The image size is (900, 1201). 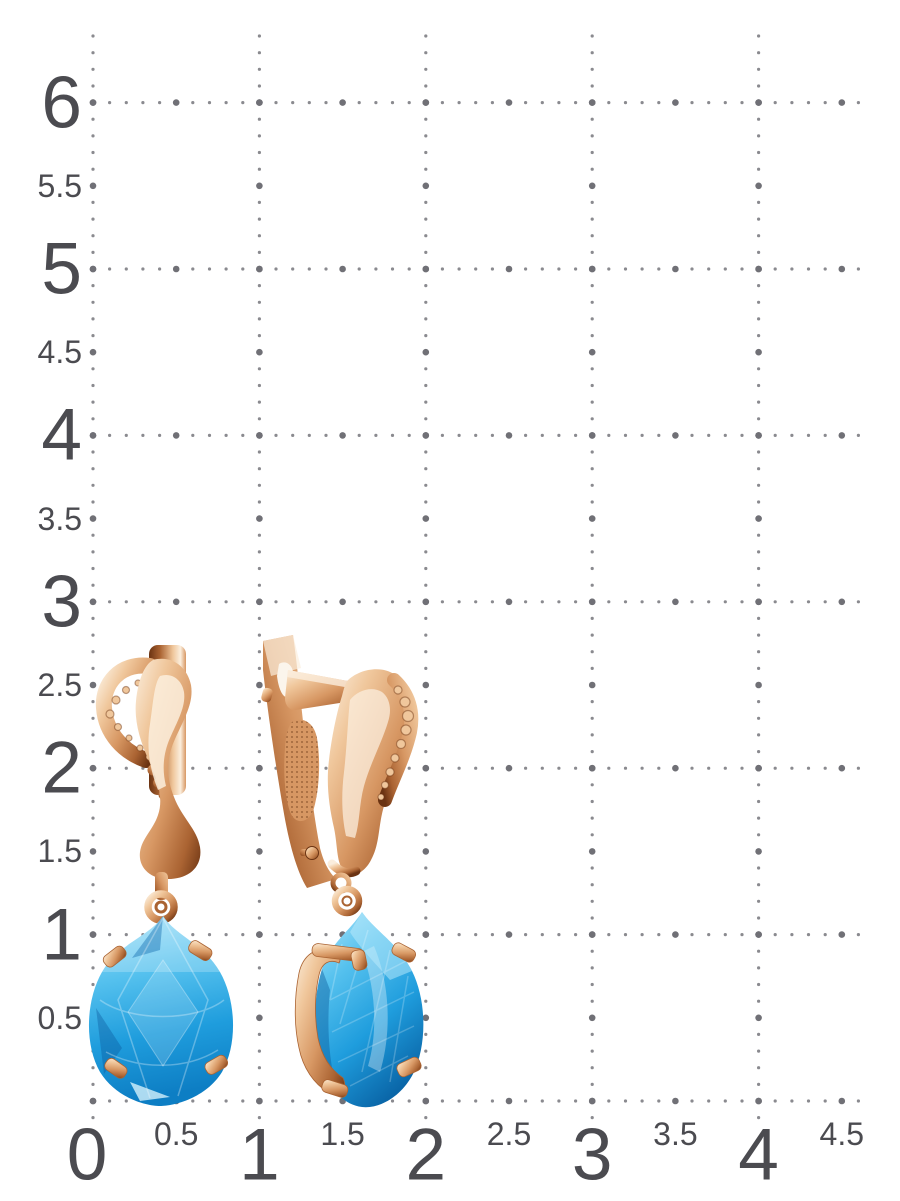 I want to click on right-basket-foot, so click(x=335, y=1088).